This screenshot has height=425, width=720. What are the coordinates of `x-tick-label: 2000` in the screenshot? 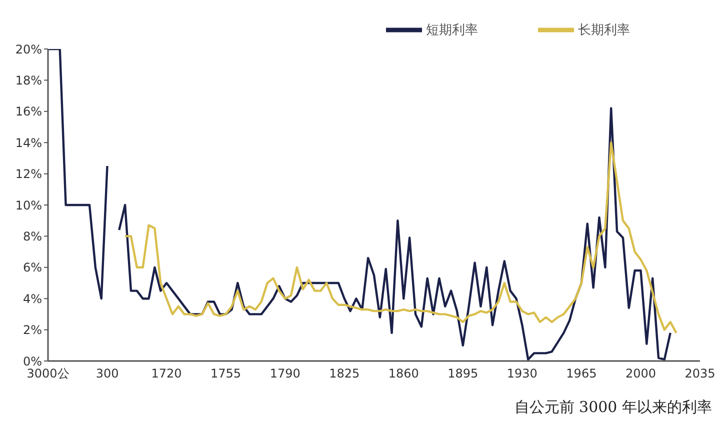 It's located at (640, 373).